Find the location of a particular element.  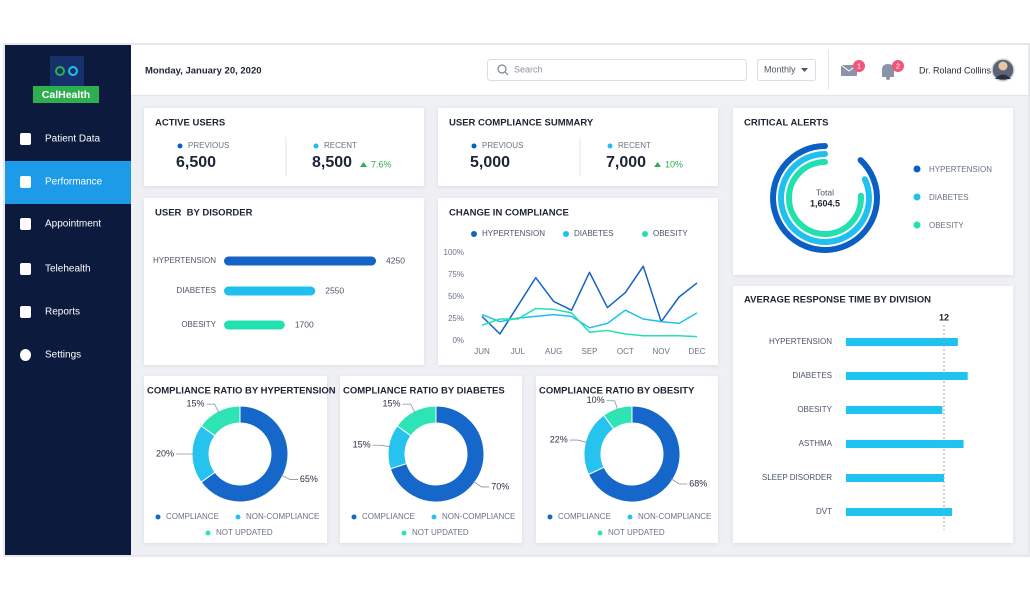

period-label: Monthly is located at coordinates (780, 69).